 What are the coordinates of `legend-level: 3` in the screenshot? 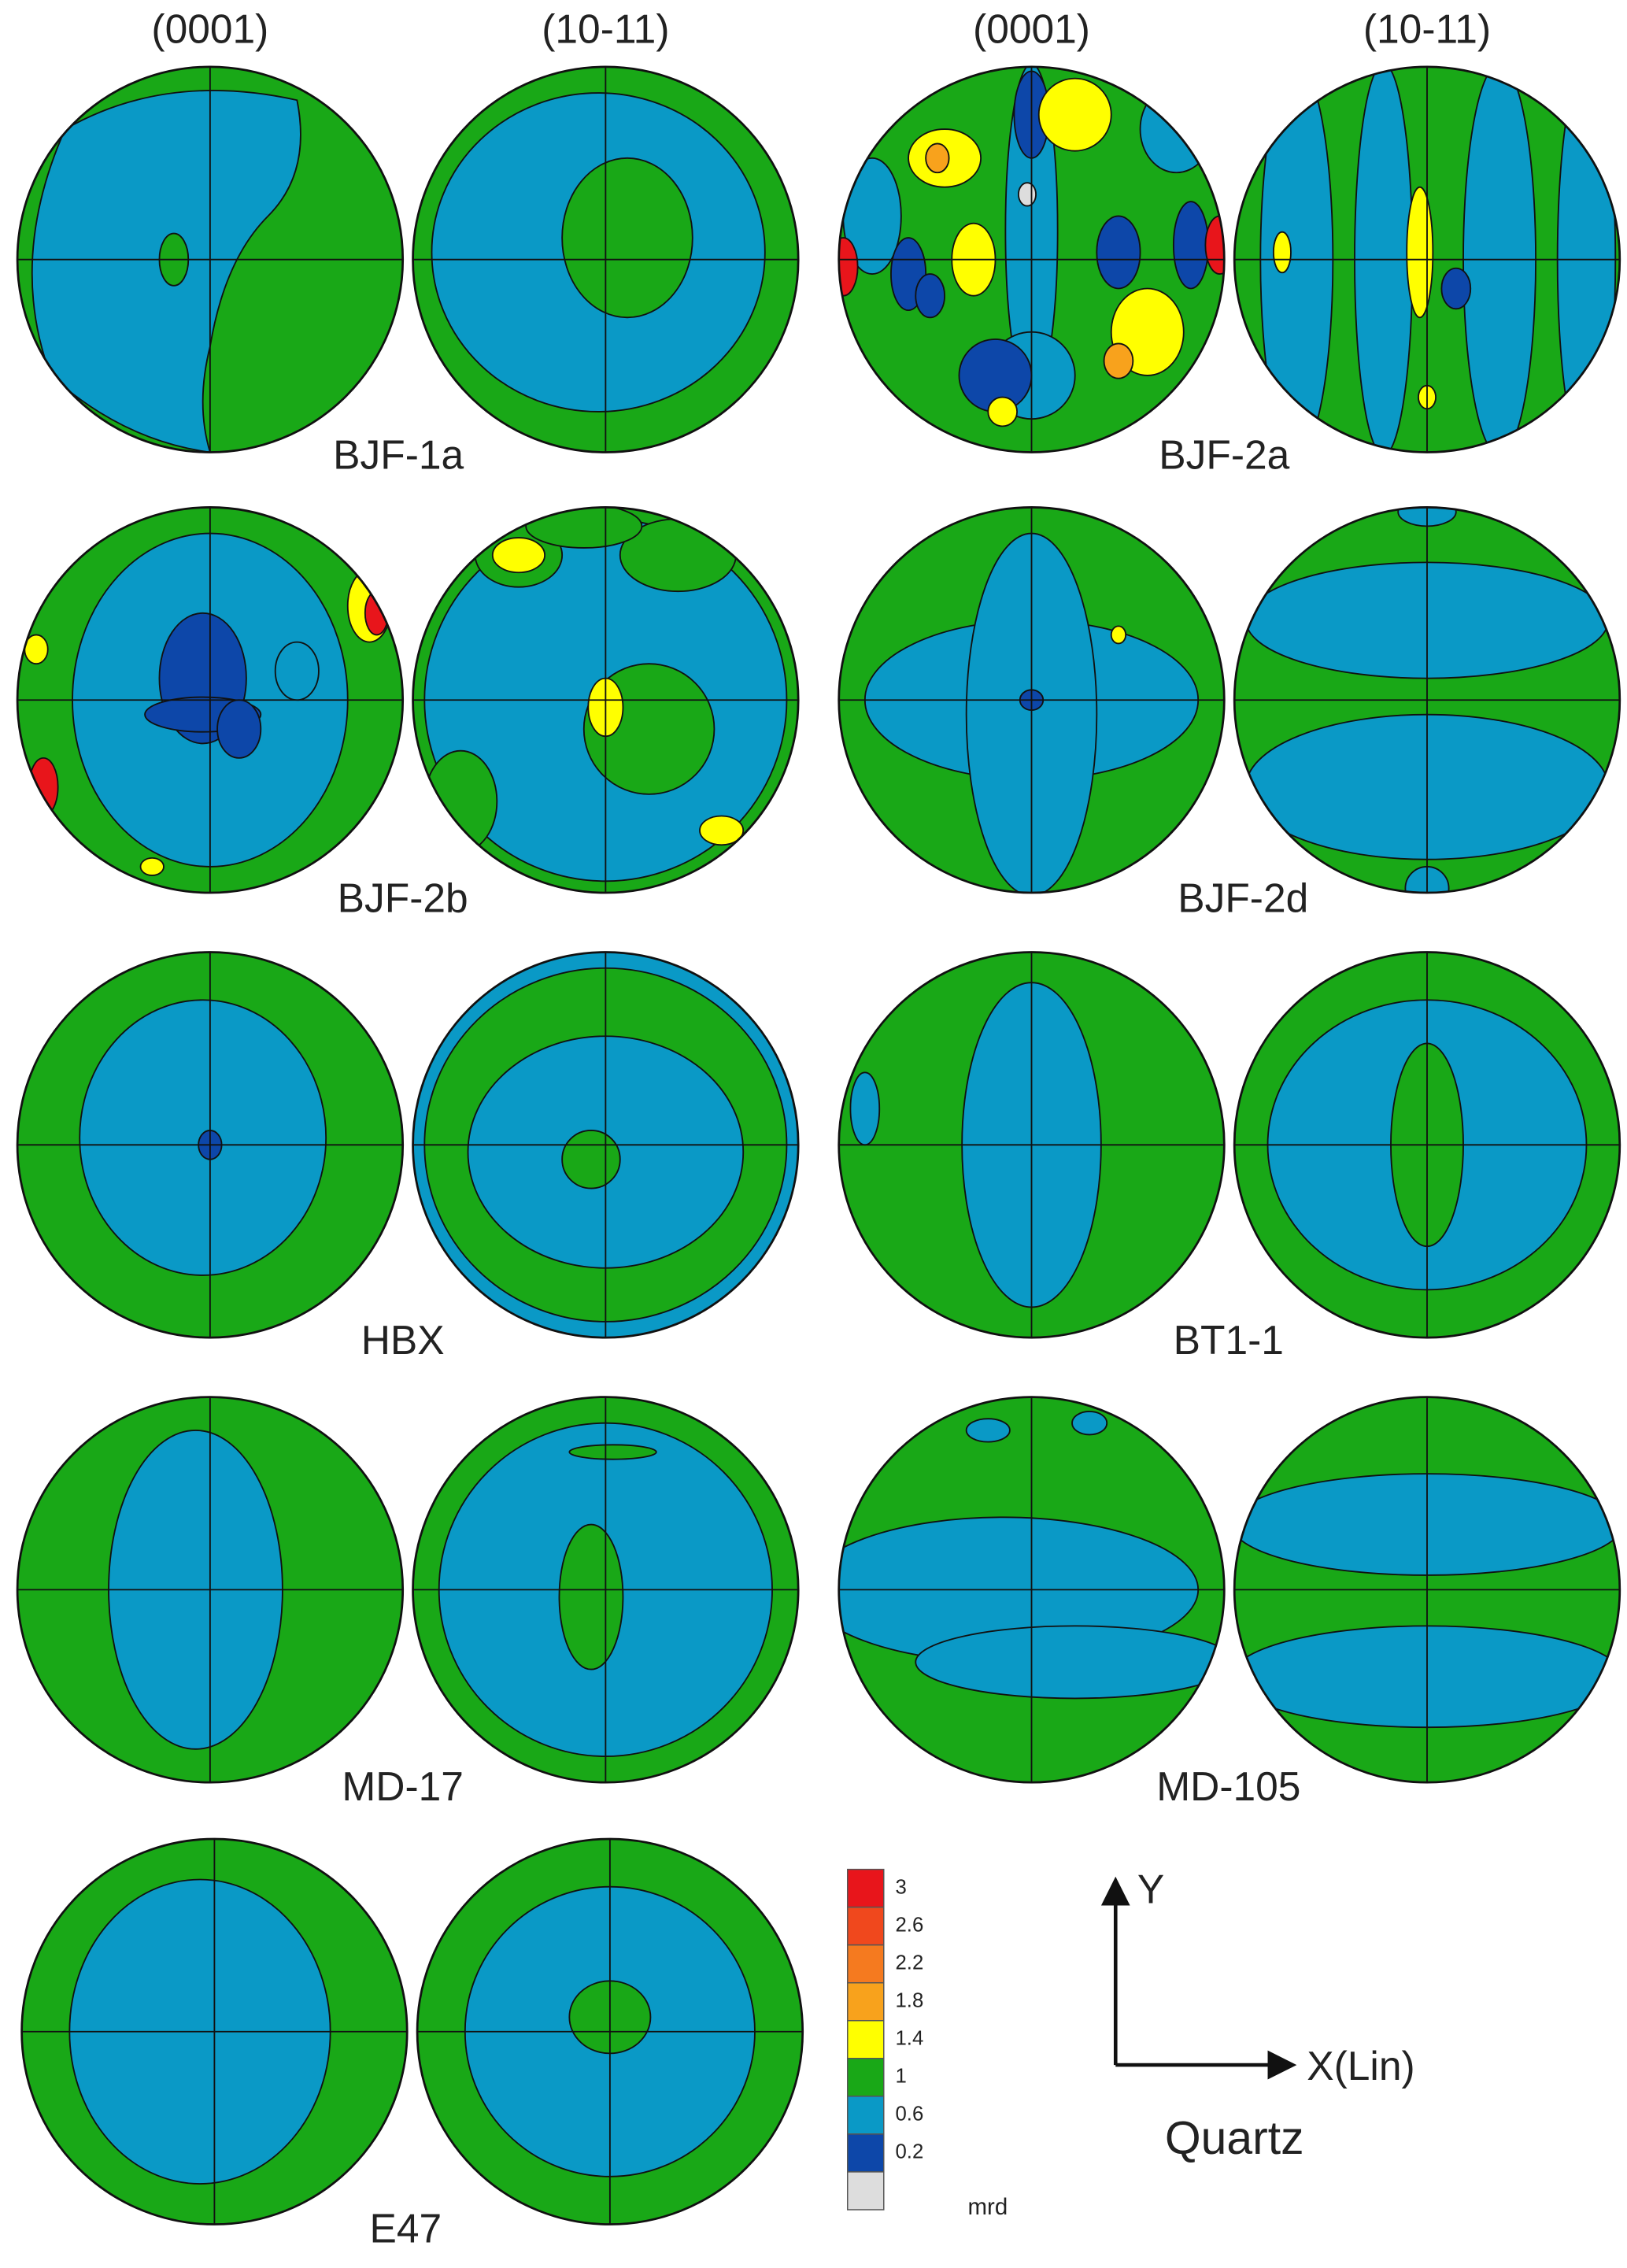 It's located at (900, 1887).